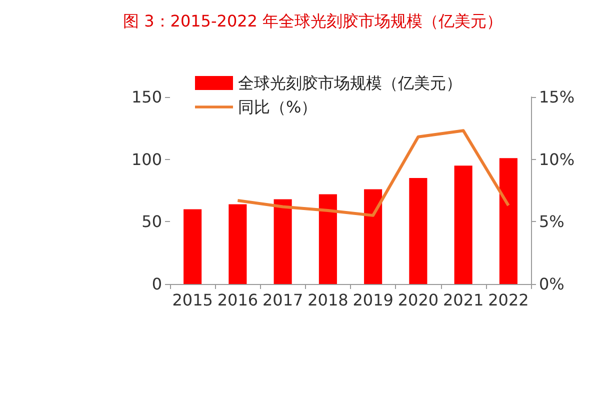 The width and height of the screenshot is (611, 394). I want to click on y-tick-label: 100, so click(146, 159).